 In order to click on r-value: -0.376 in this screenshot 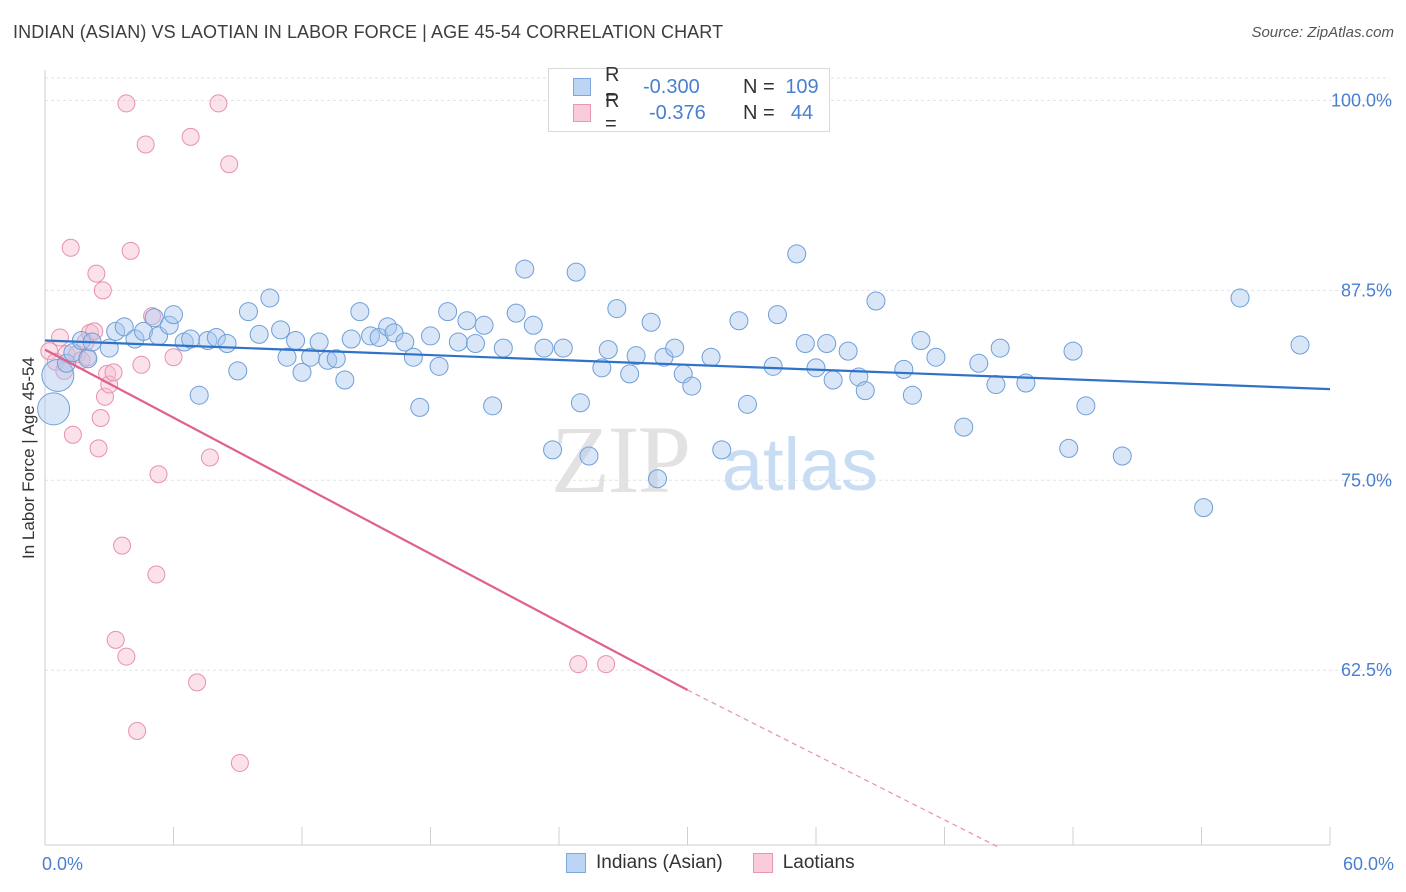, I will do `click(677, 112)`.